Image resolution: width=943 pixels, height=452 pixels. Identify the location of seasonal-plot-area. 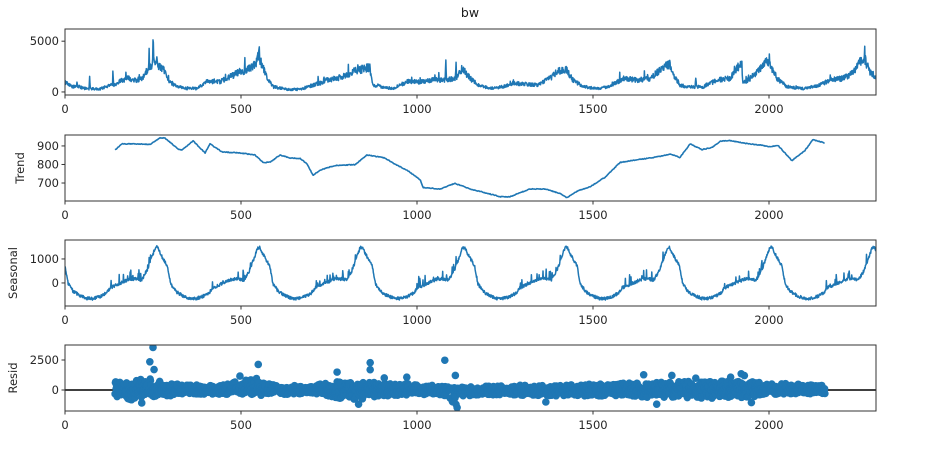
(470, 272).